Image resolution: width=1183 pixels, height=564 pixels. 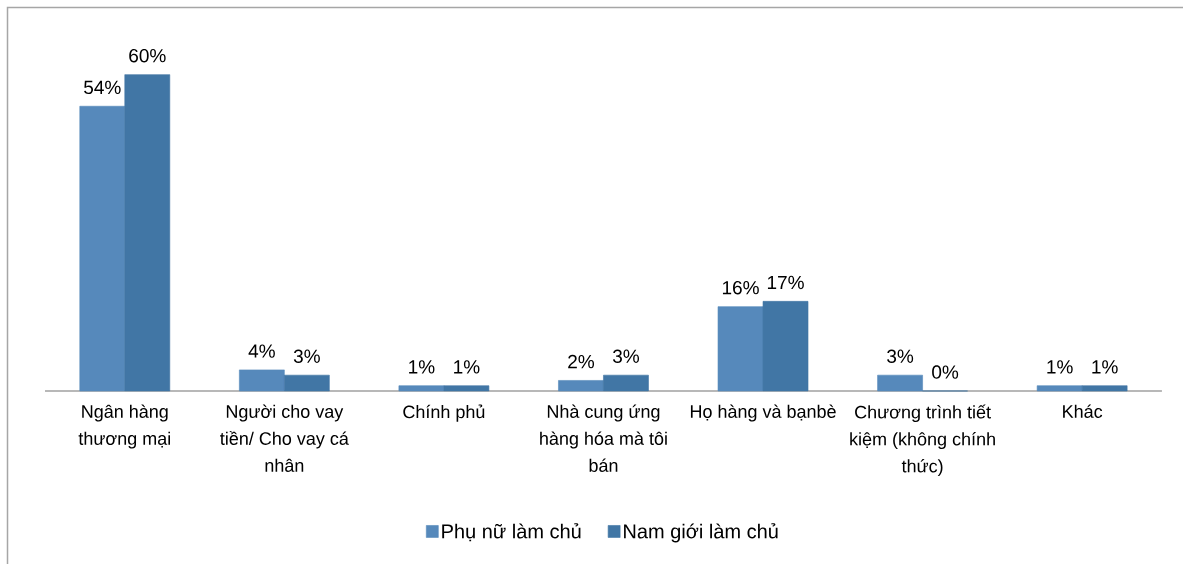 What do you see at coordinates (945, 372) in the screenshot?
I see `data-label: 0%` at bounding box center [945, 372].